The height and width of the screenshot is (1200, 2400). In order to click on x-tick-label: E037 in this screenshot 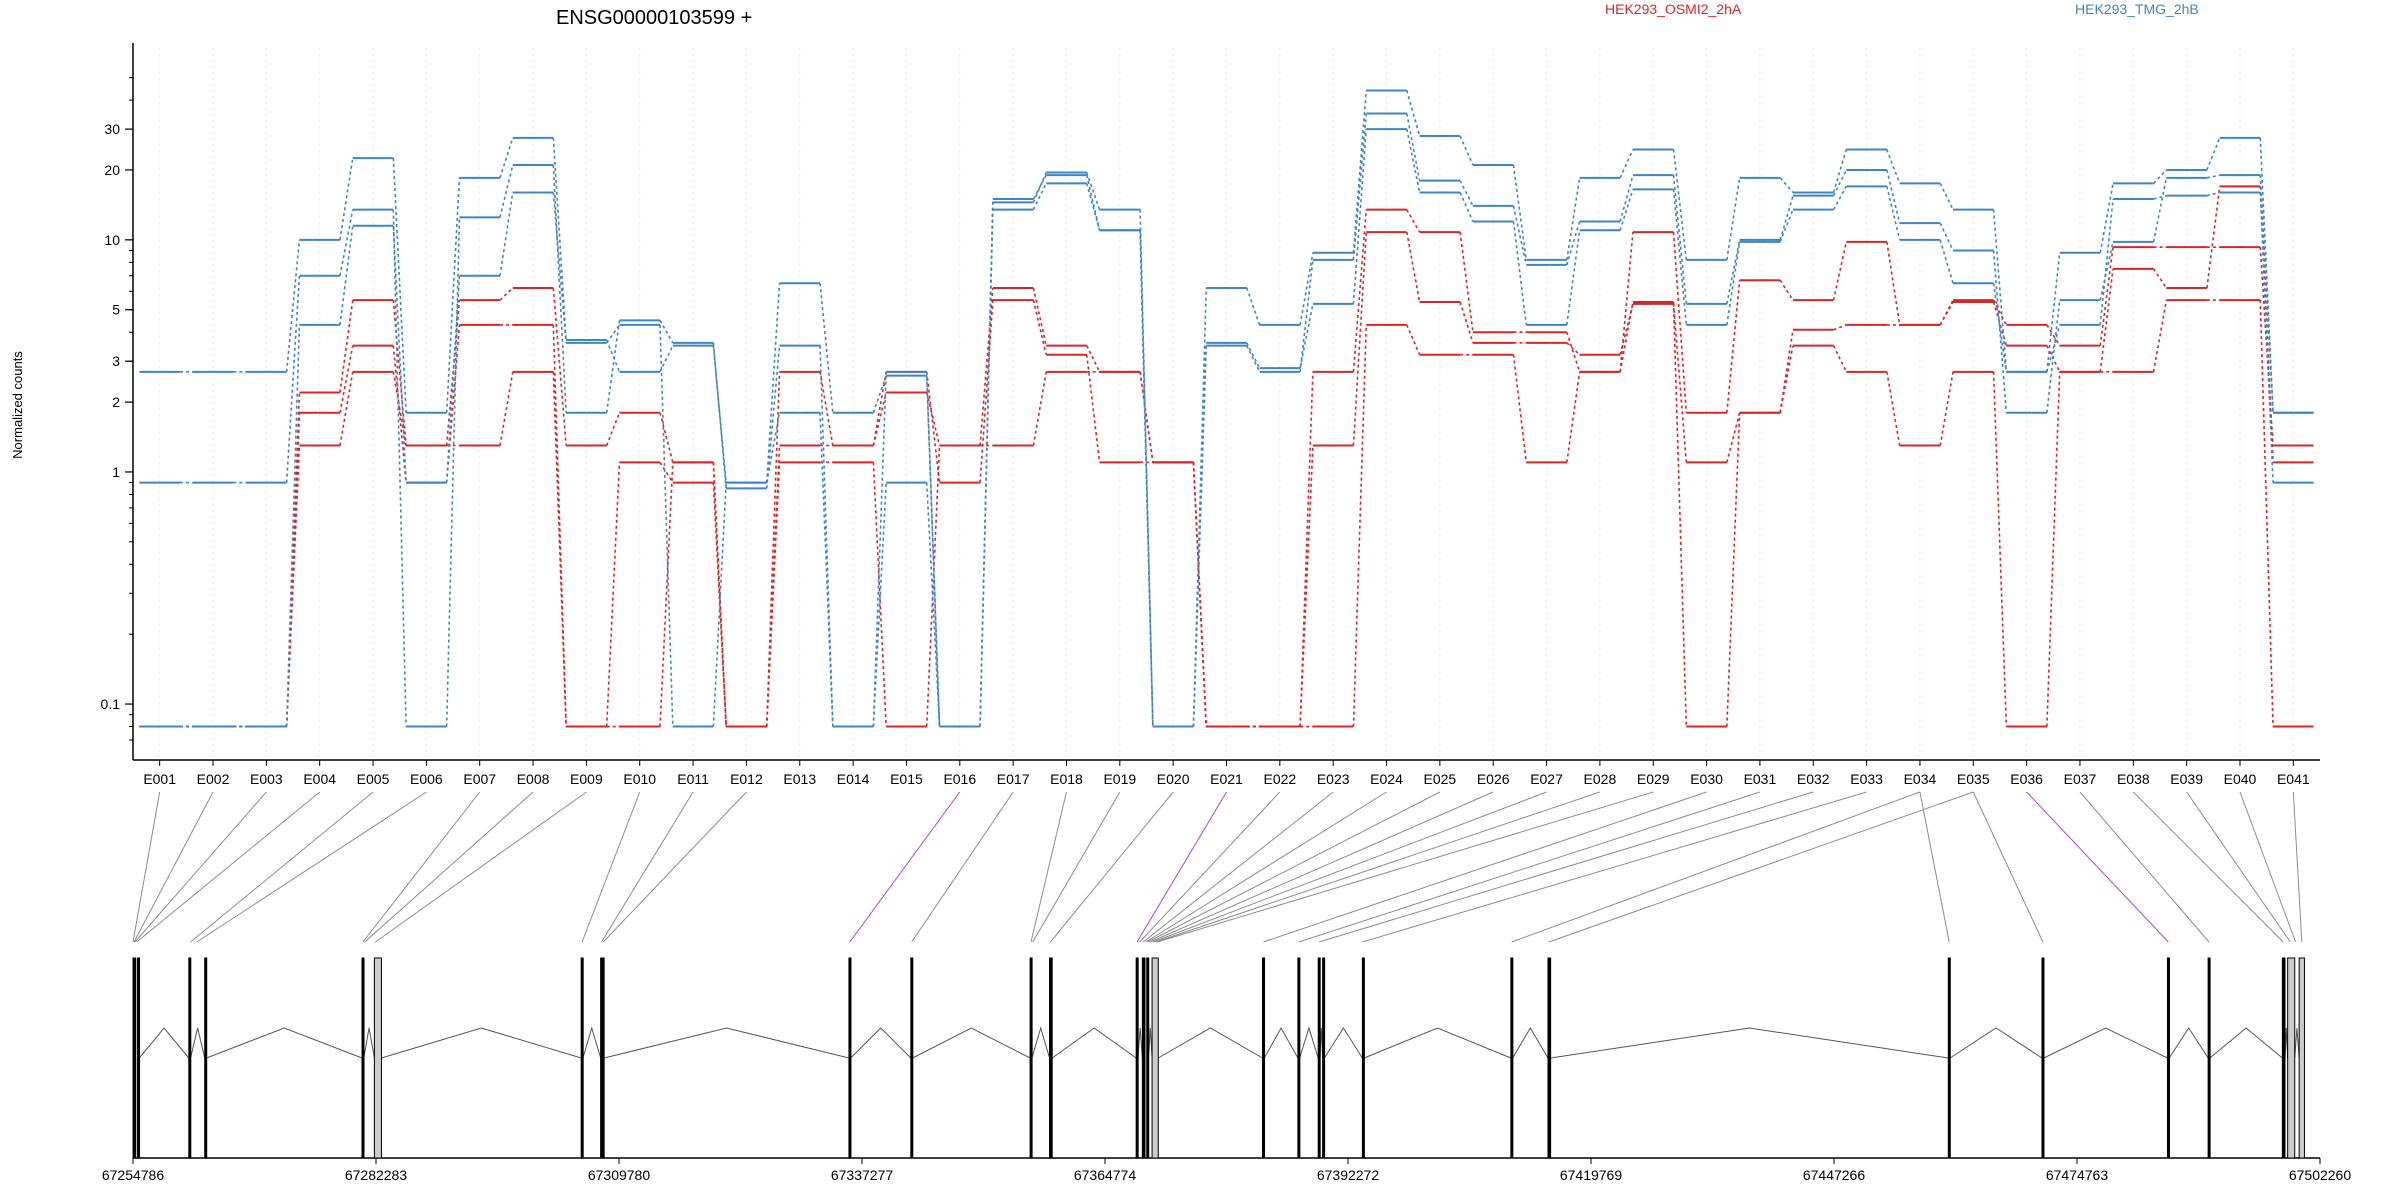, I will do `click(2080, 779)`.